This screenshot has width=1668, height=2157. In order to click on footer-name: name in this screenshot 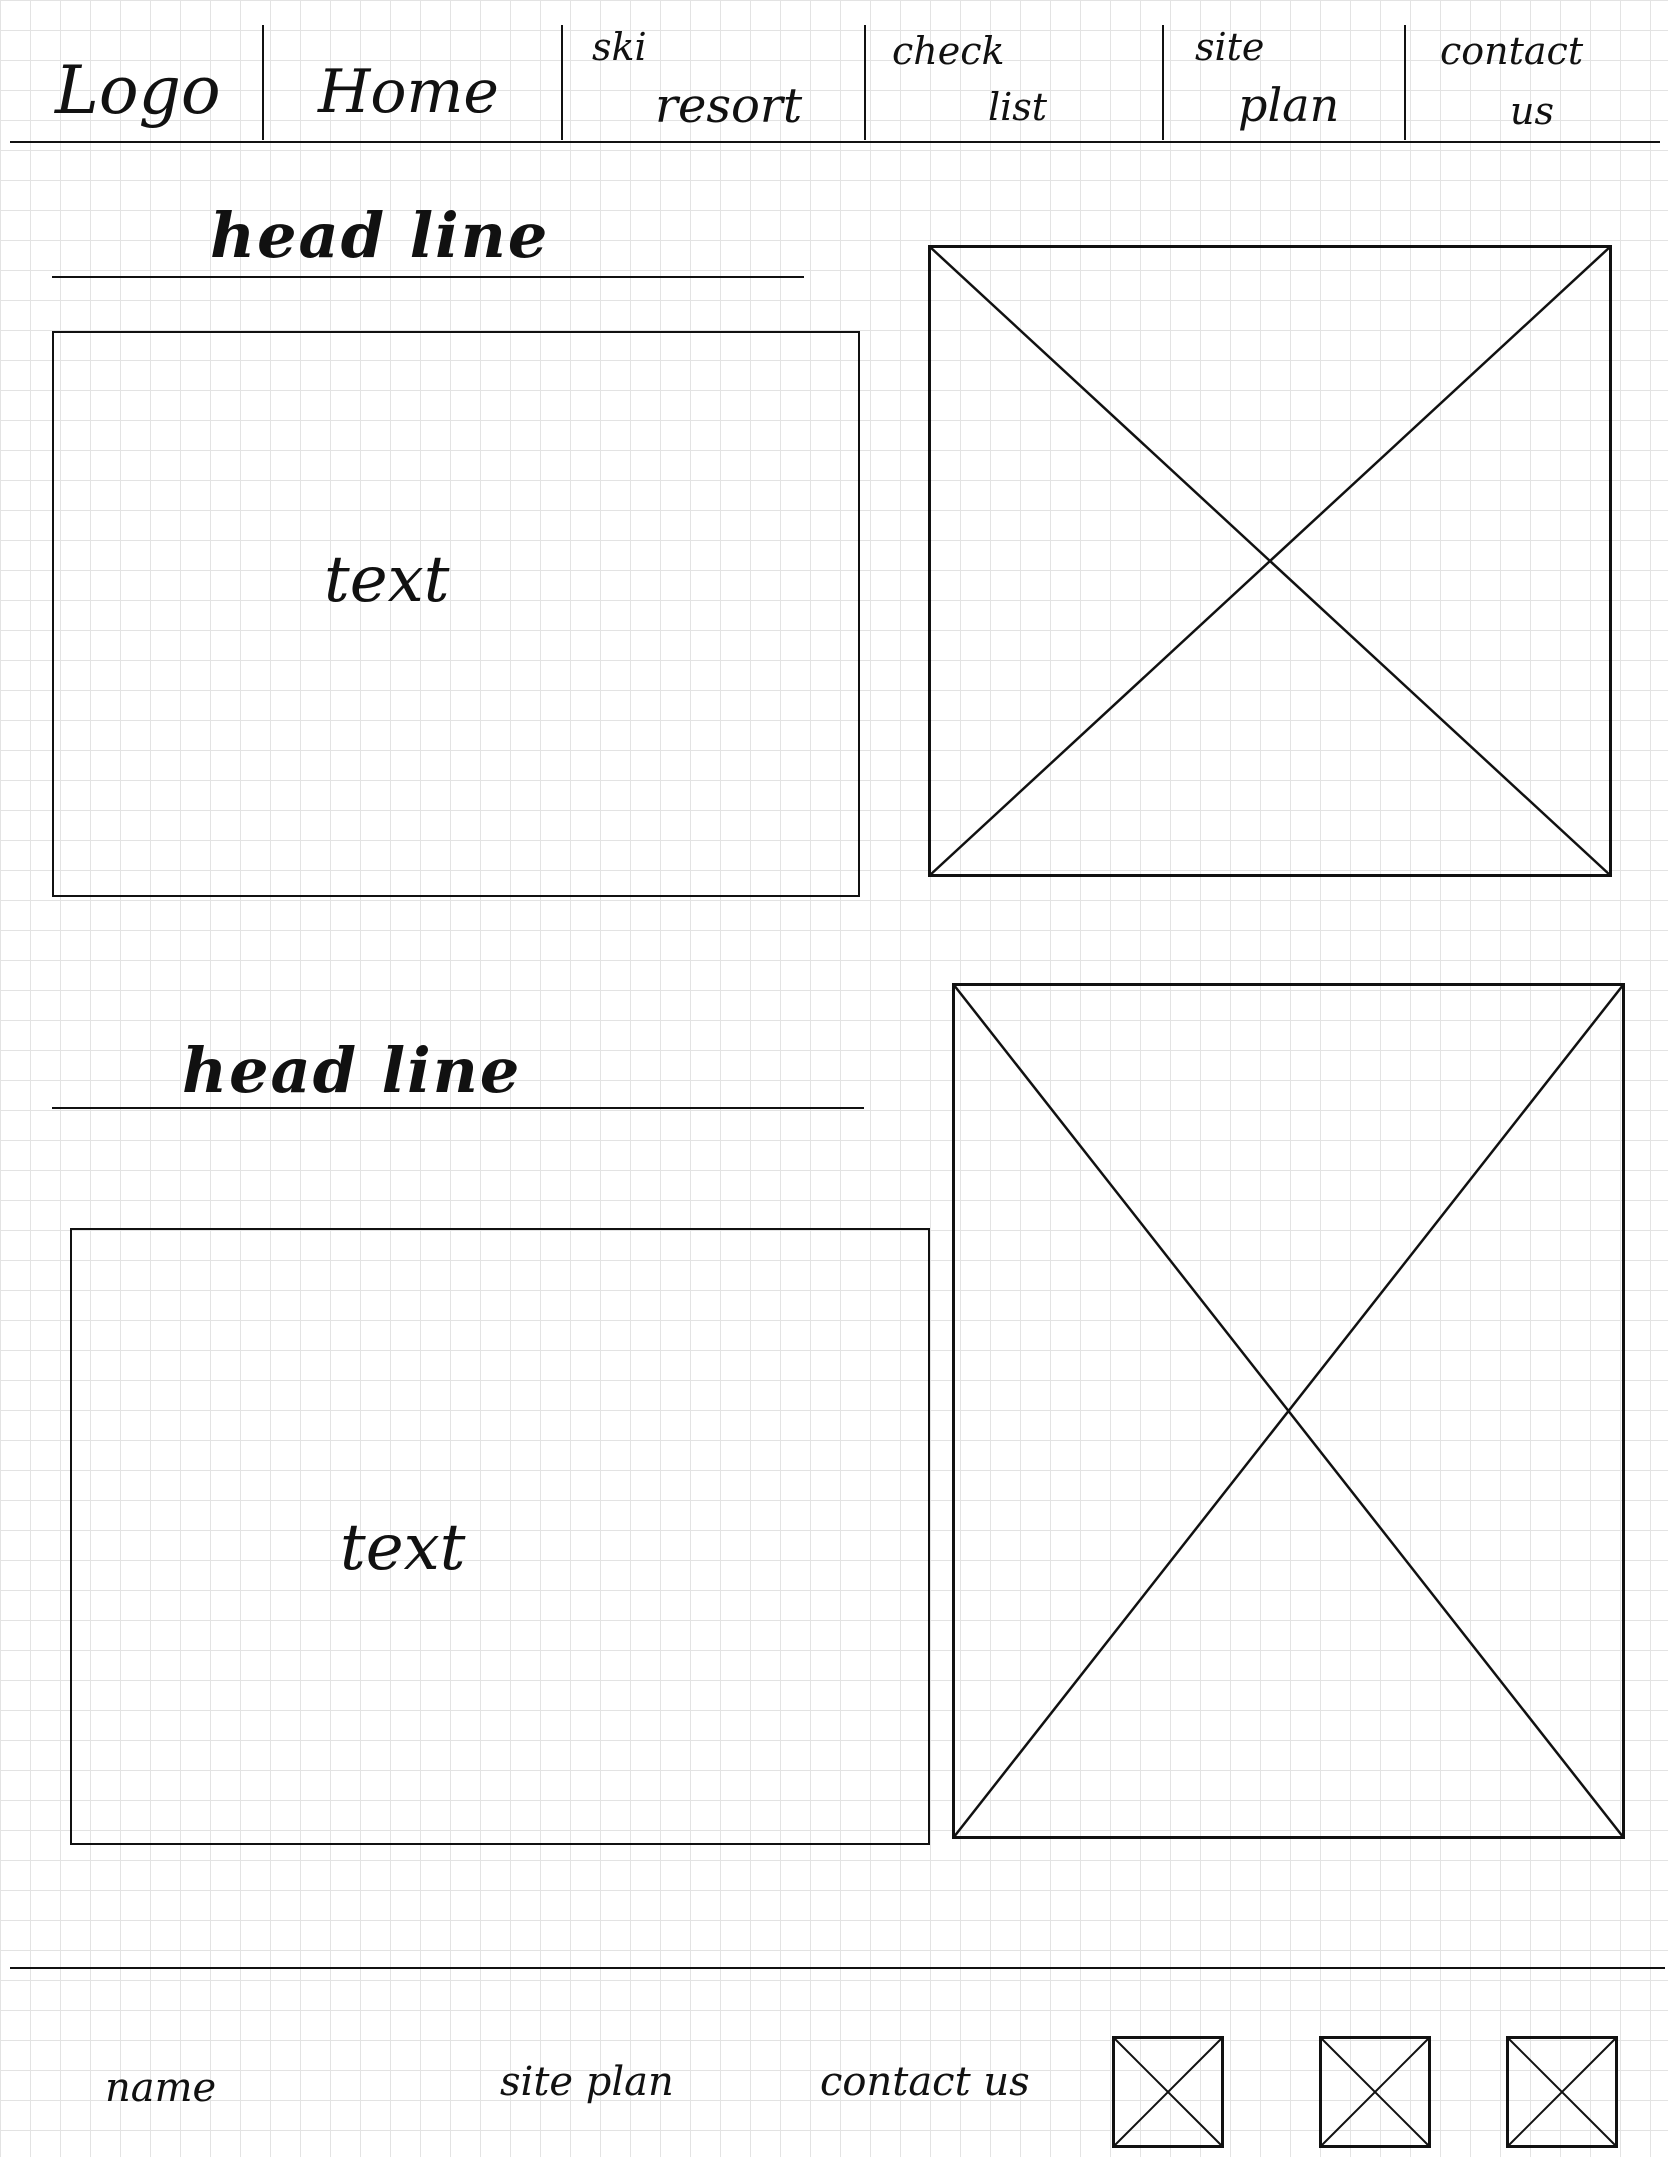, I will do `click(161, 2088)`.